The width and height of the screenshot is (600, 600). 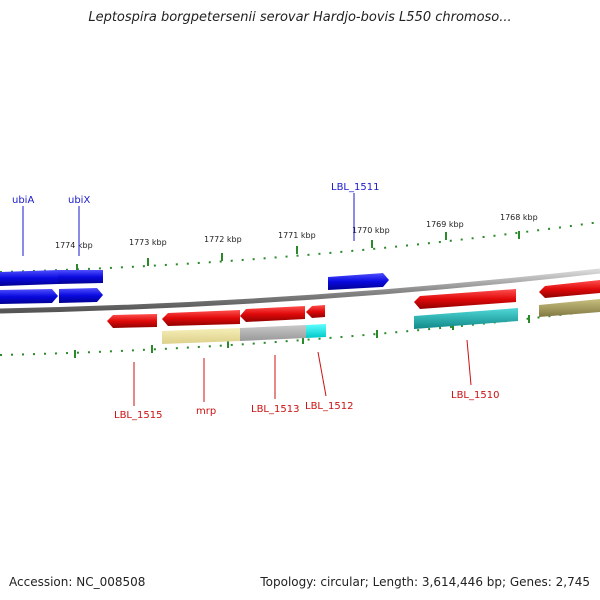 What do you see at coordinates (138, 415) in the screenshot?
I see `label-LBL_1515: LBL_1515` at bounding box center [138, 415].